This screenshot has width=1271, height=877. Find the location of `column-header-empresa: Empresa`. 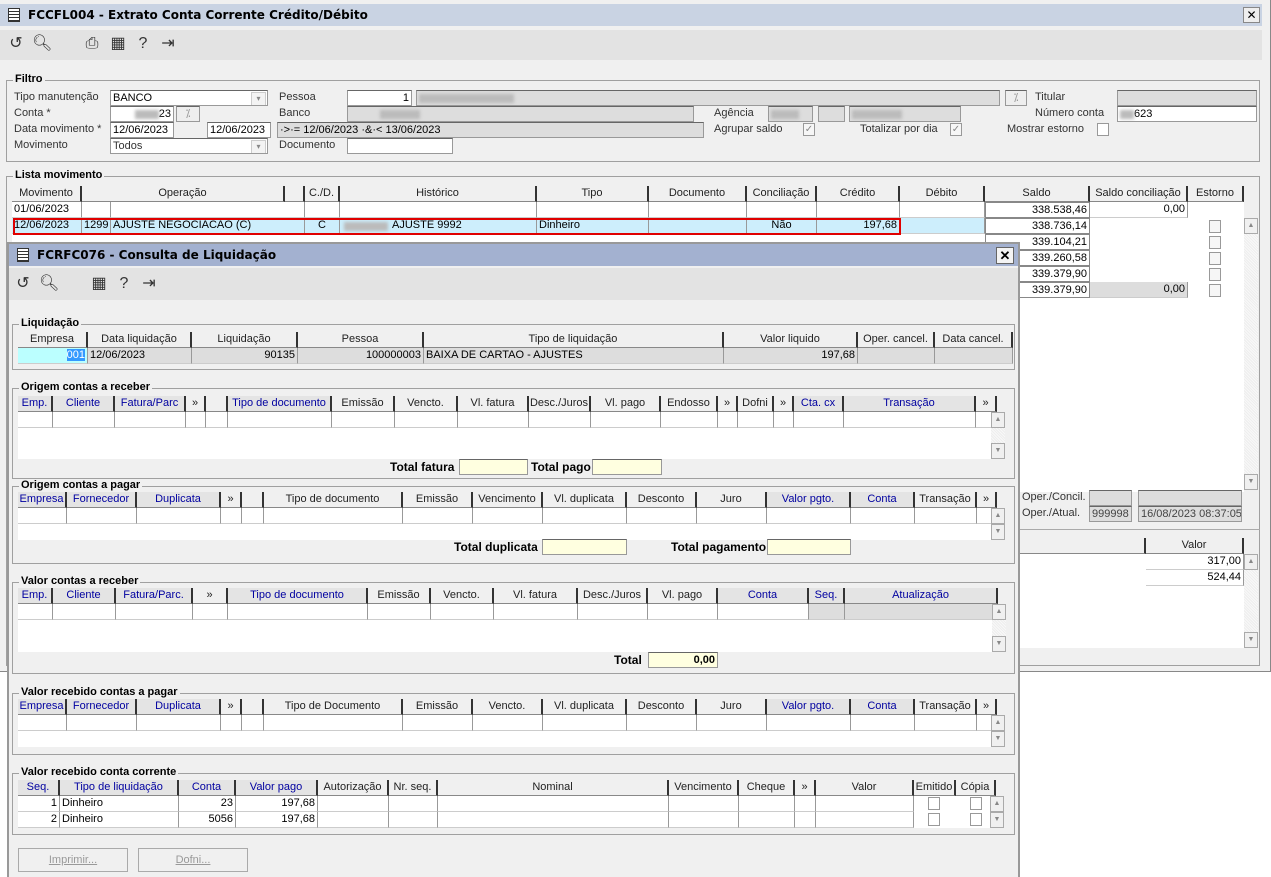

column-header-empresa: Empresa is located at coordinates (53, 340).